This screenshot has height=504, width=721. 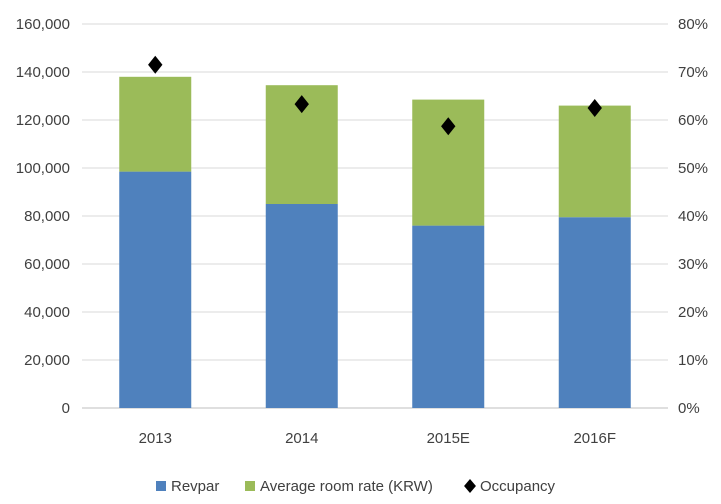 I want to click on legend-room-rate-label: Average room rate (KRW), so click(x=346, y=486).